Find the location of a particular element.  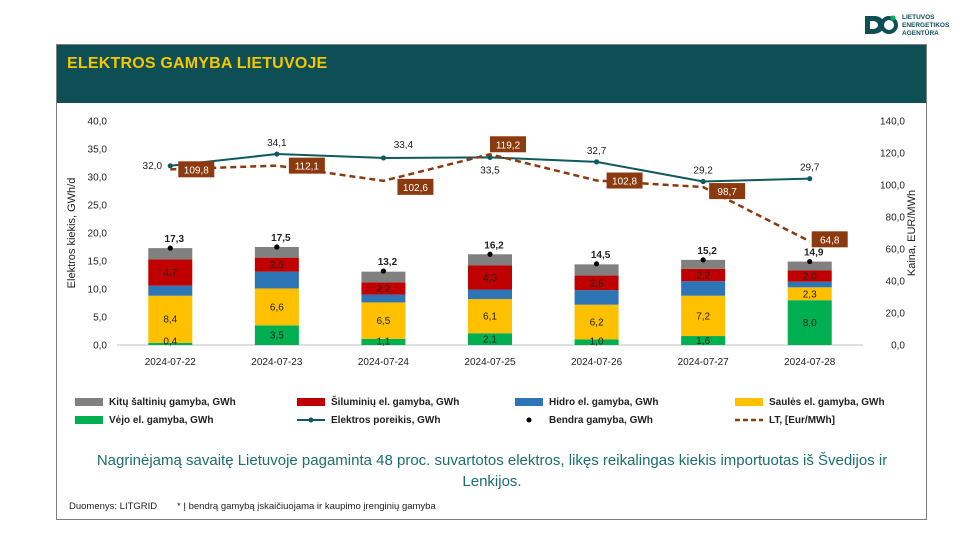

legend-item-total: Bendra gamyba, GWh is located at coordinates (584, 420).